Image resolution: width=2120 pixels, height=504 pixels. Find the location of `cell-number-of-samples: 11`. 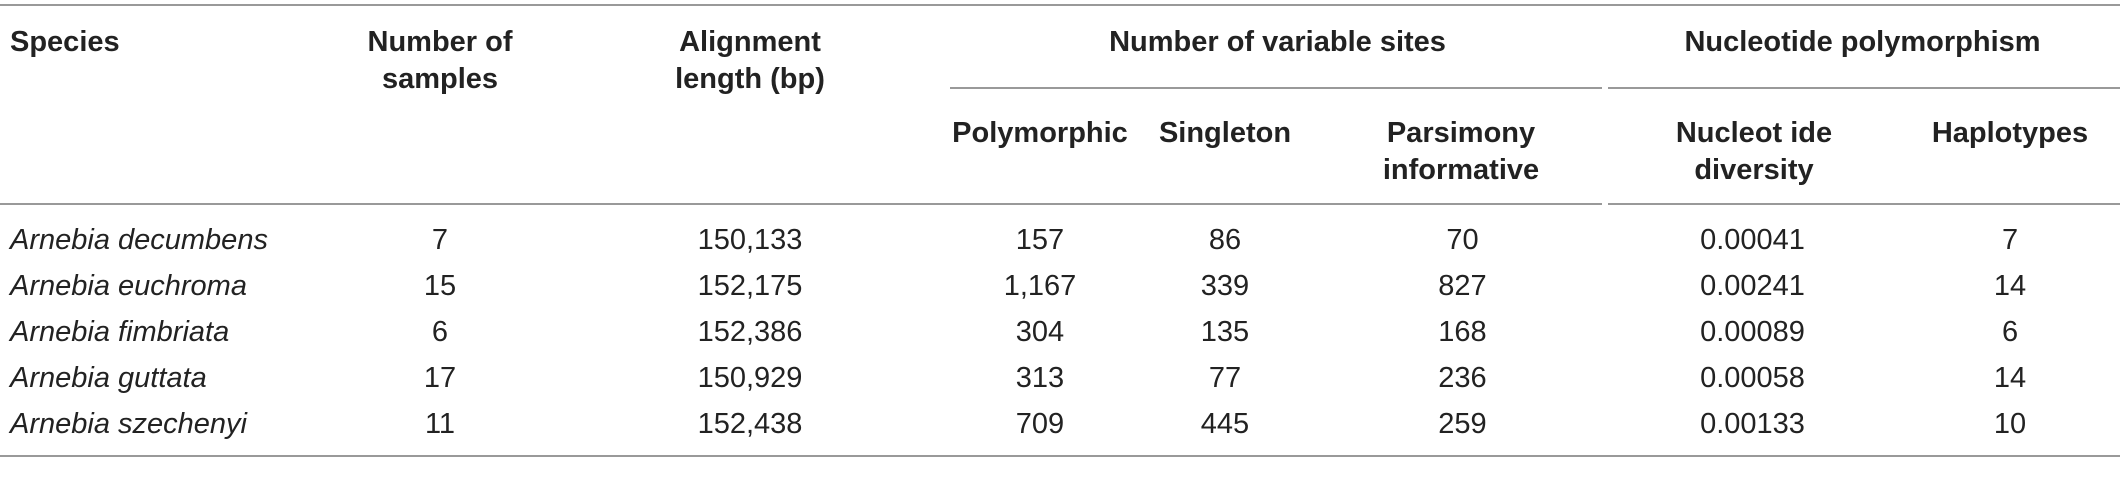

cell-number-of-samples: 11 is located at coordinates (440, 429).